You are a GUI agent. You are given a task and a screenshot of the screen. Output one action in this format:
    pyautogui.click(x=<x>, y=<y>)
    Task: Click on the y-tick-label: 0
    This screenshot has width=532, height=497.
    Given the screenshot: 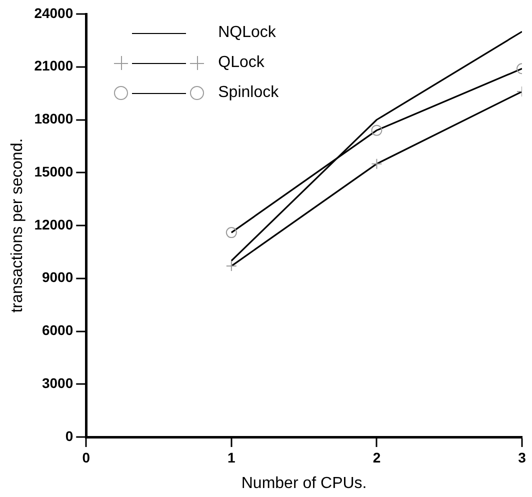 What is the action you would take?
    pyautogui.click(x=69, y=436)
    